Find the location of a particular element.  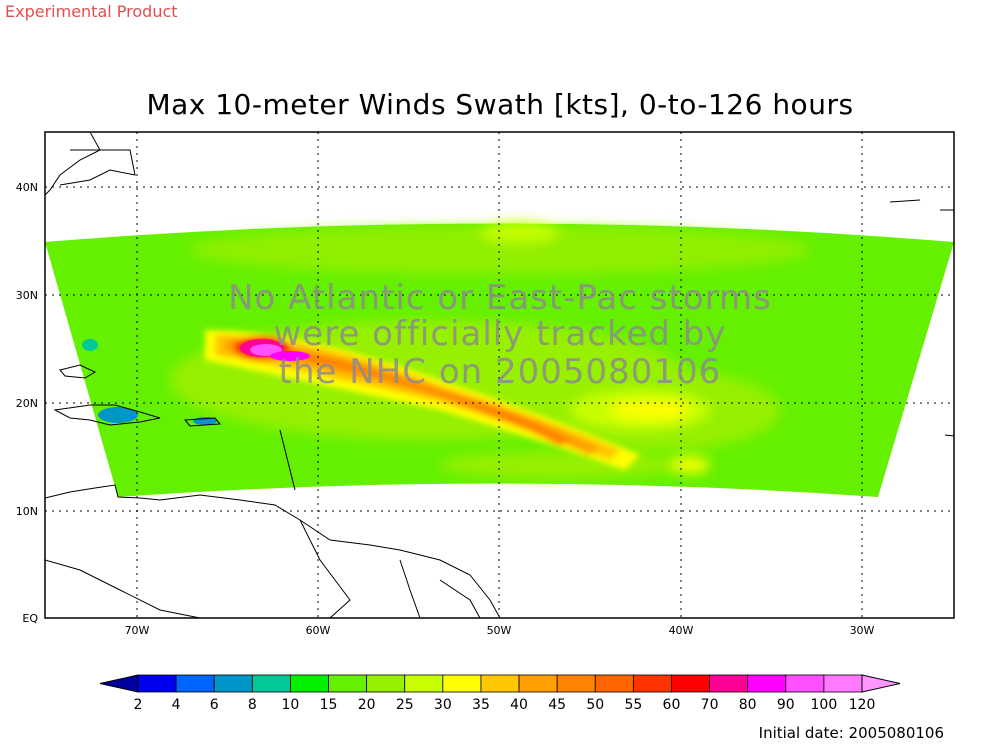

legend-level-label: 20 is located at coordinates (367, 705).